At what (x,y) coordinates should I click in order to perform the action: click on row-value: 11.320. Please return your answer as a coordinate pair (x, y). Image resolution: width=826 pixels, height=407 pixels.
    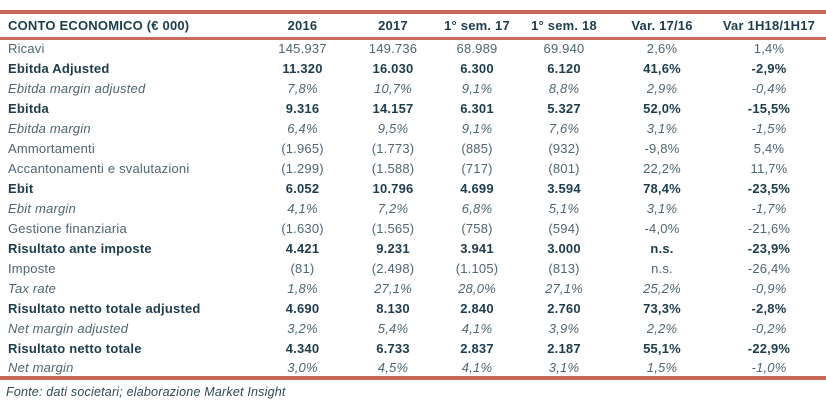
    Looking at the image, I should click on (302, 68).